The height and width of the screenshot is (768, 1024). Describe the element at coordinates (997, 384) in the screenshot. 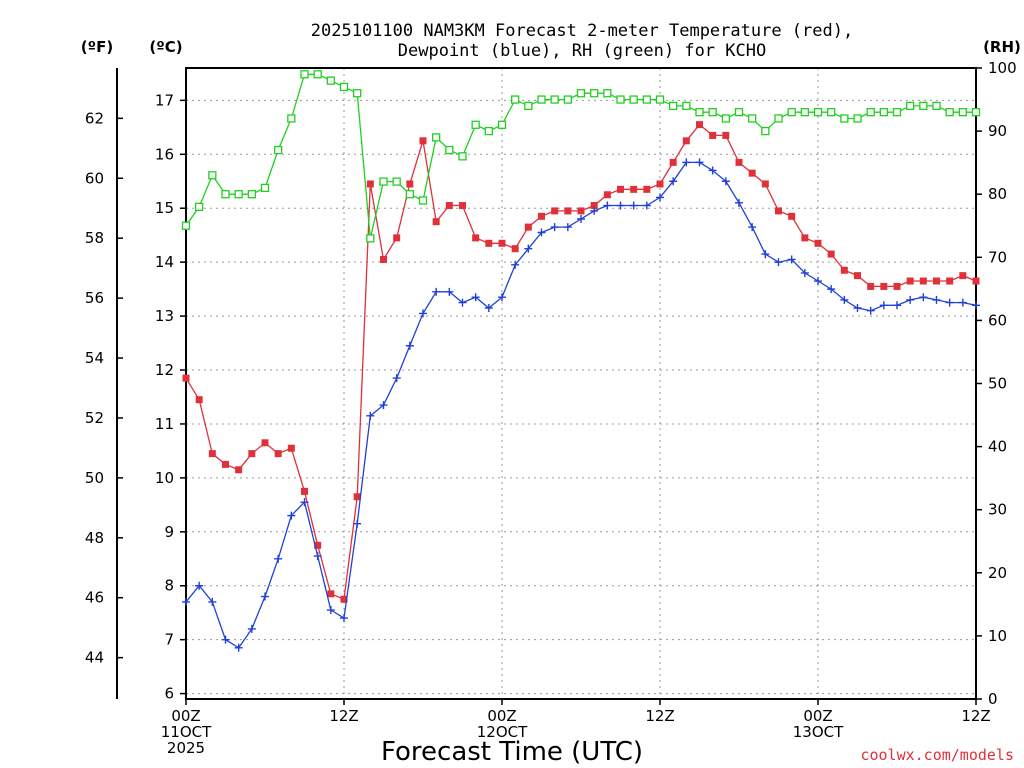

I see `rh-tick-label: 50` at that location.